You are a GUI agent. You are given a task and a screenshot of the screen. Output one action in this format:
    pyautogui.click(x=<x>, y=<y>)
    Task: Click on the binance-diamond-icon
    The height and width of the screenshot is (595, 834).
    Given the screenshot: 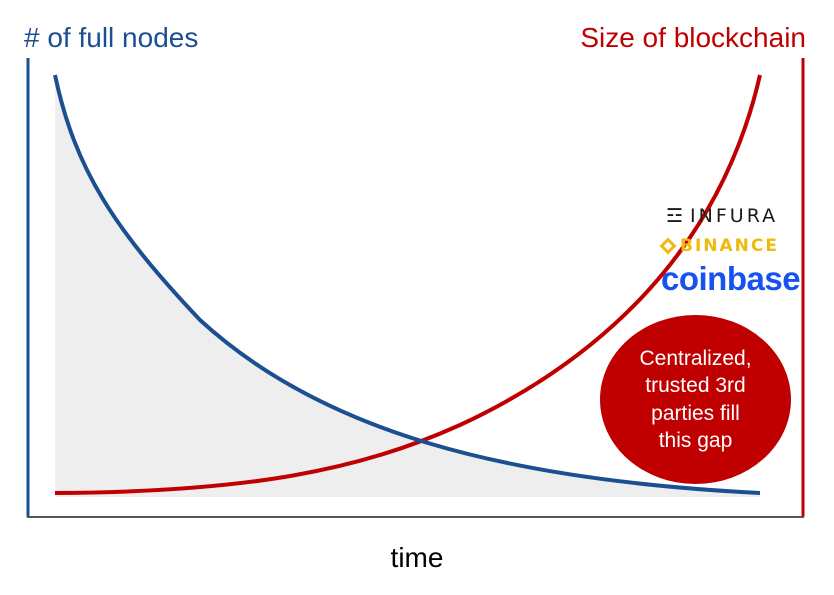 What is the action you would take?
    pyautogui.click(x=668, y=246)
    